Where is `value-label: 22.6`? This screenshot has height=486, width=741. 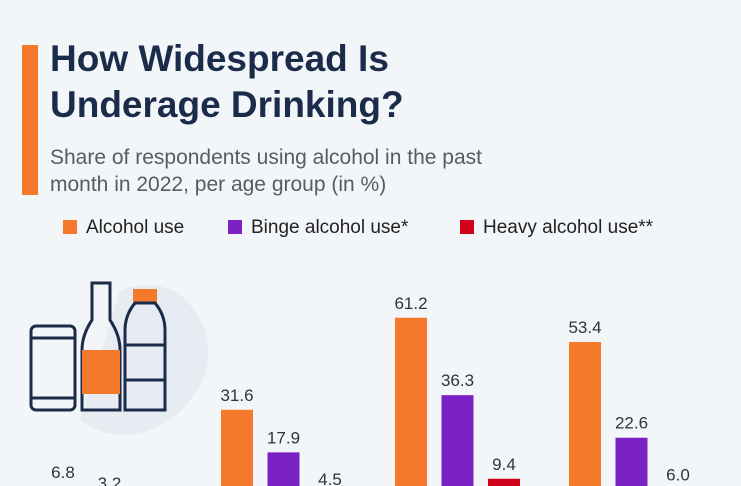 value-label: 22.6 is located at coordinates (631, 423).